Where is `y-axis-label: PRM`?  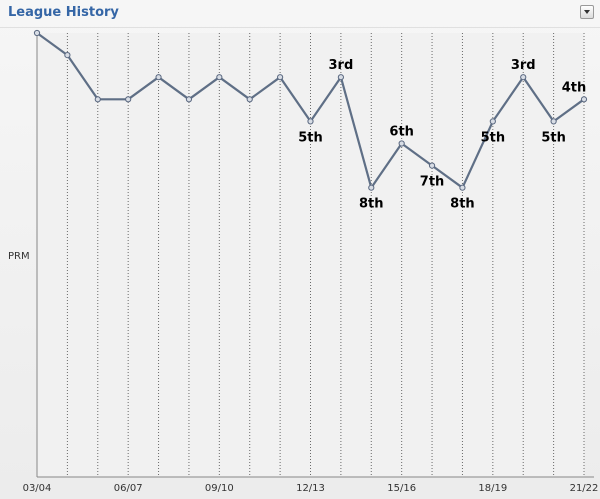
y-axis-label: PRM is located at coordinates (19, 256).